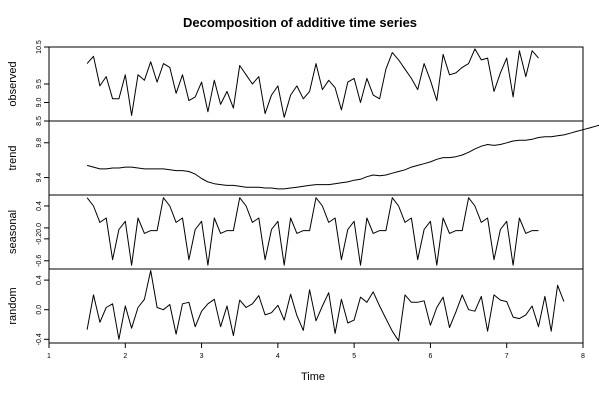  I want to click on x-tick-label: 4, so click(278, 356).